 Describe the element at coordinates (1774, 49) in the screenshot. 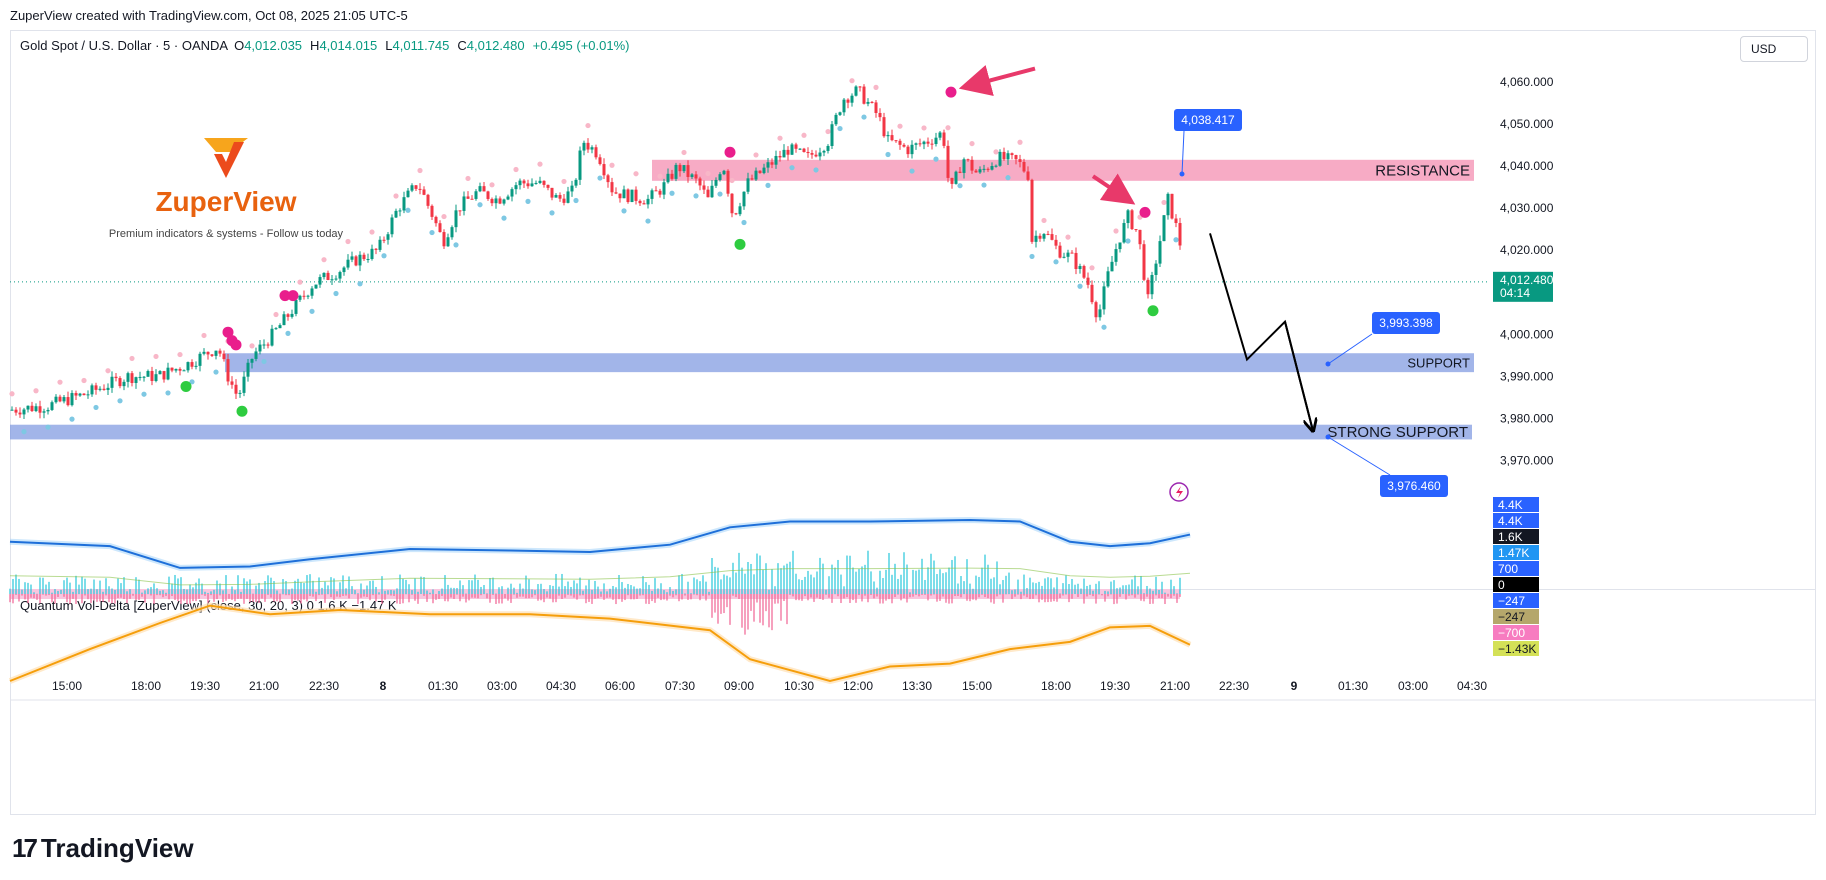

I see `currency-button: USD` at that location.